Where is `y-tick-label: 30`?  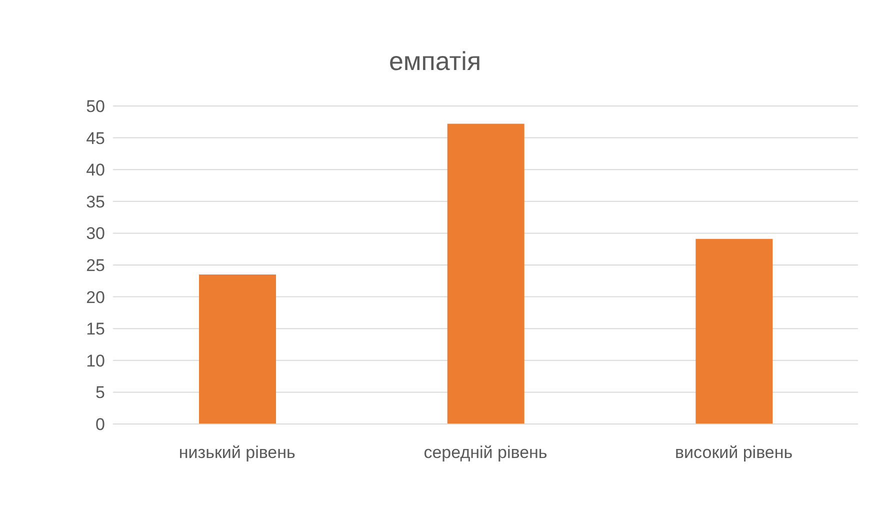
y-tick-label: 30 is located at coordinates (95, 234).